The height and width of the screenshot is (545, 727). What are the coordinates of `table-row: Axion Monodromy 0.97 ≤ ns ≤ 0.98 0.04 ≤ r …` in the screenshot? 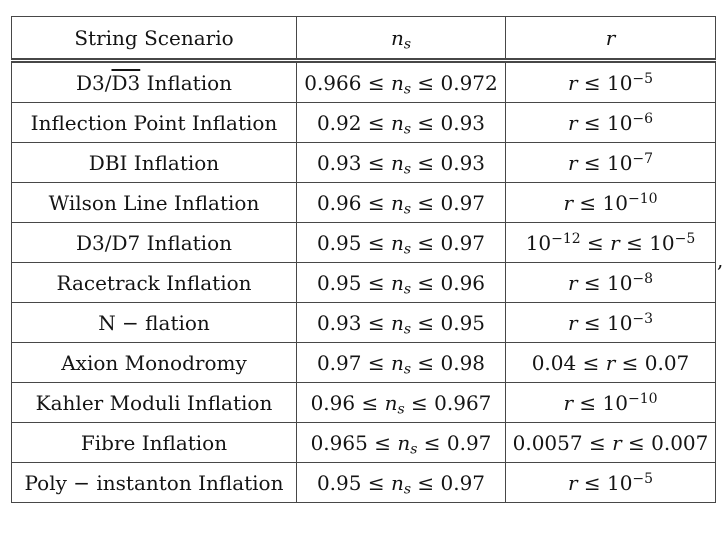 It's located at (363, 362).